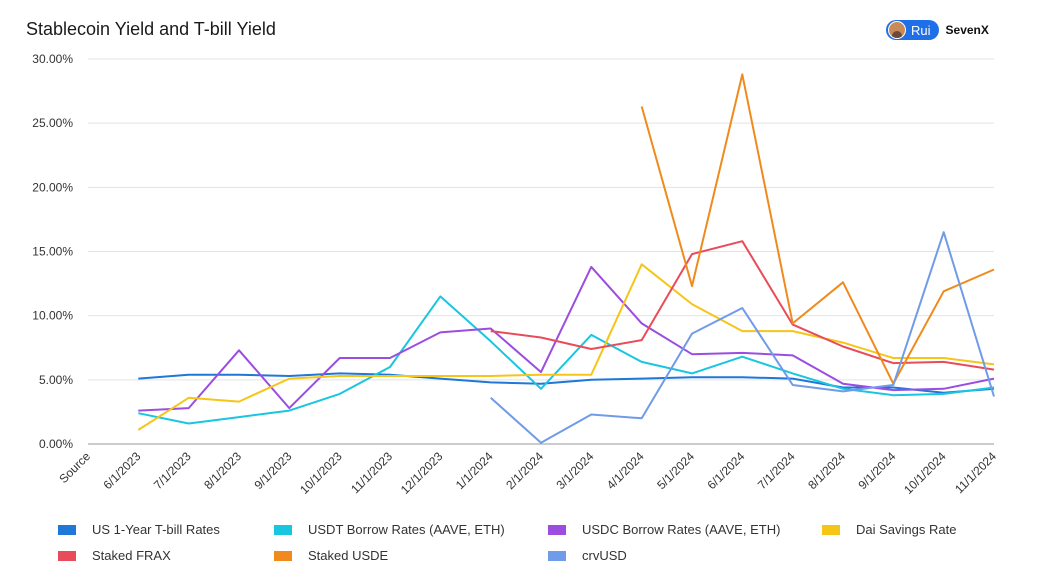  I want to click on legend-item: USDC Borrow Rates (AAVE, ETH), so click(664, 529).